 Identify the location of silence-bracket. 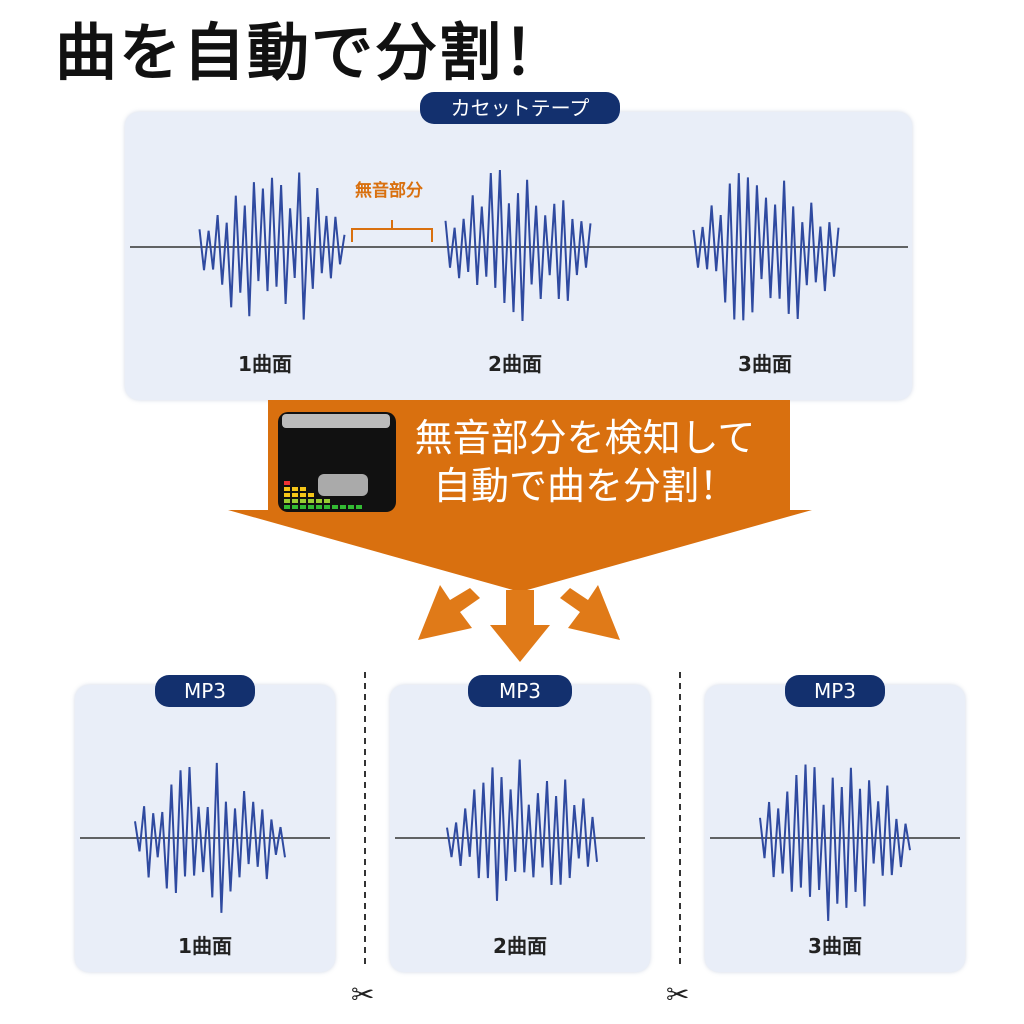
(392, 231).